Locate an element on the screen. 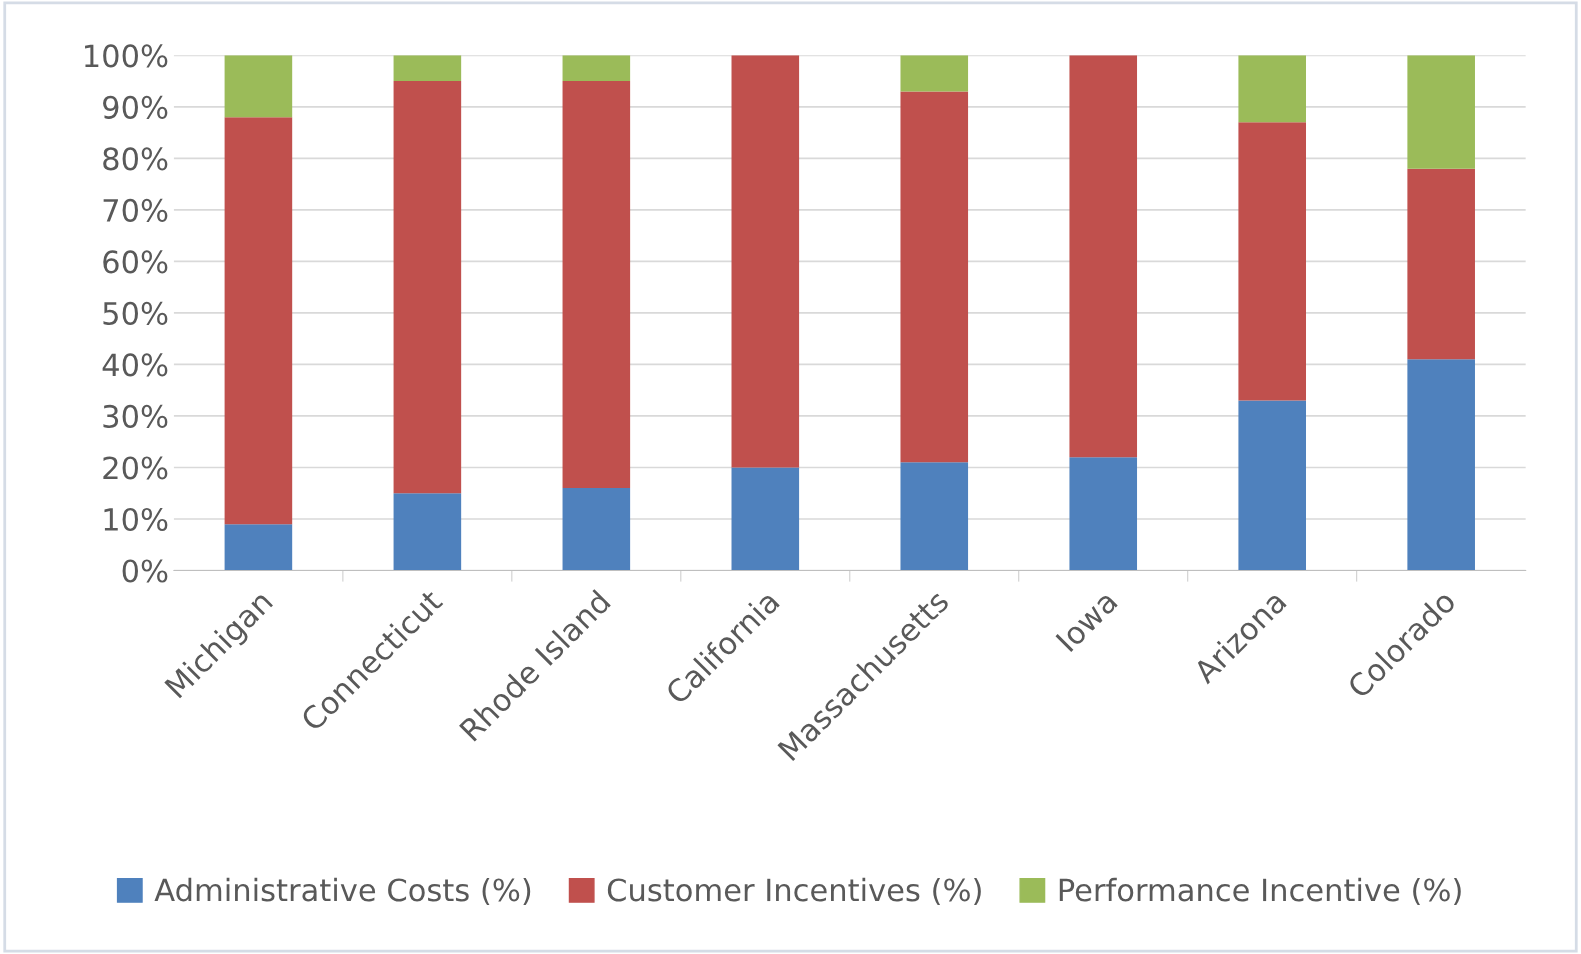  y-tick-label: 30% is located at coordinates (135, 416).